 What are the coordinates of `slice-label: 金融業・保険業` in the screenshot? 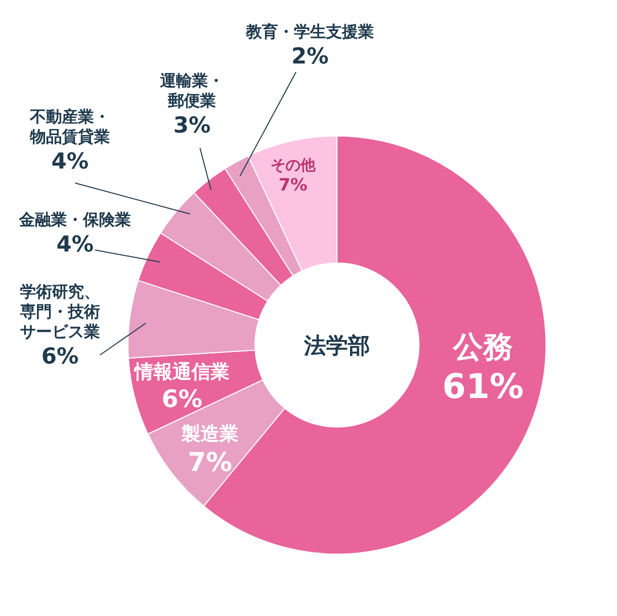 It's located at (74, 219).